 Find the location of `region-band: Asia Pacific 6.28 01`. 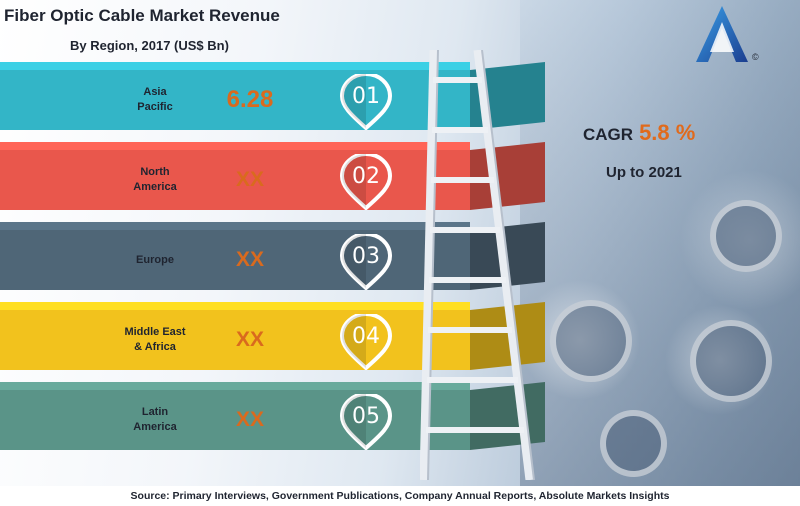

region-band: Asia Pacific 6.28 01 is located at coordinates (235, 96).